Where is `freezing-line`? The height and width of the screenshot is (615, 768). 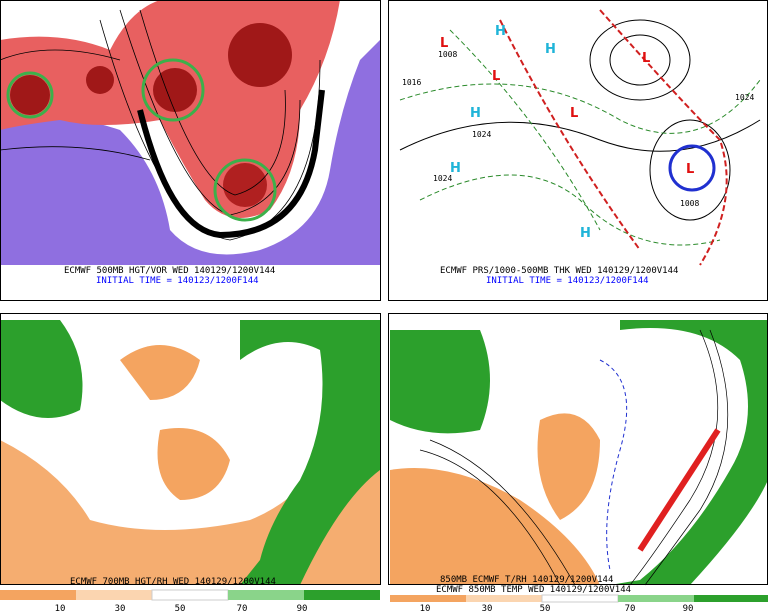 freezing-line is located at coordinates (613, 465).